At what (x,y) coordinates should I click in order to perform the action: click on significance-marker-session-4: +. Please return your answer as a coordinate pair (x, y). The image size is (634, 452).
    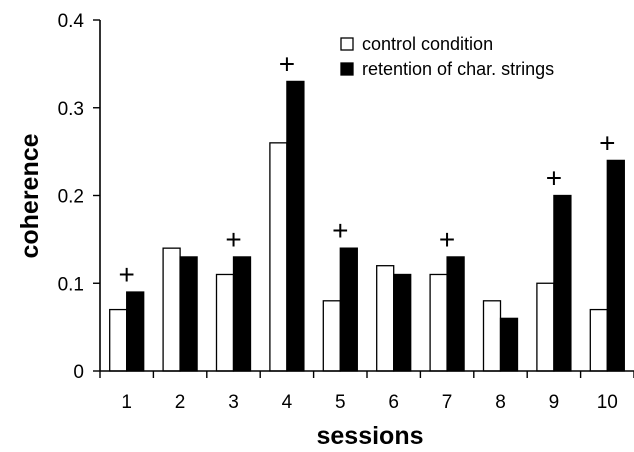
    Looking at the image, I should click on (287, 63).